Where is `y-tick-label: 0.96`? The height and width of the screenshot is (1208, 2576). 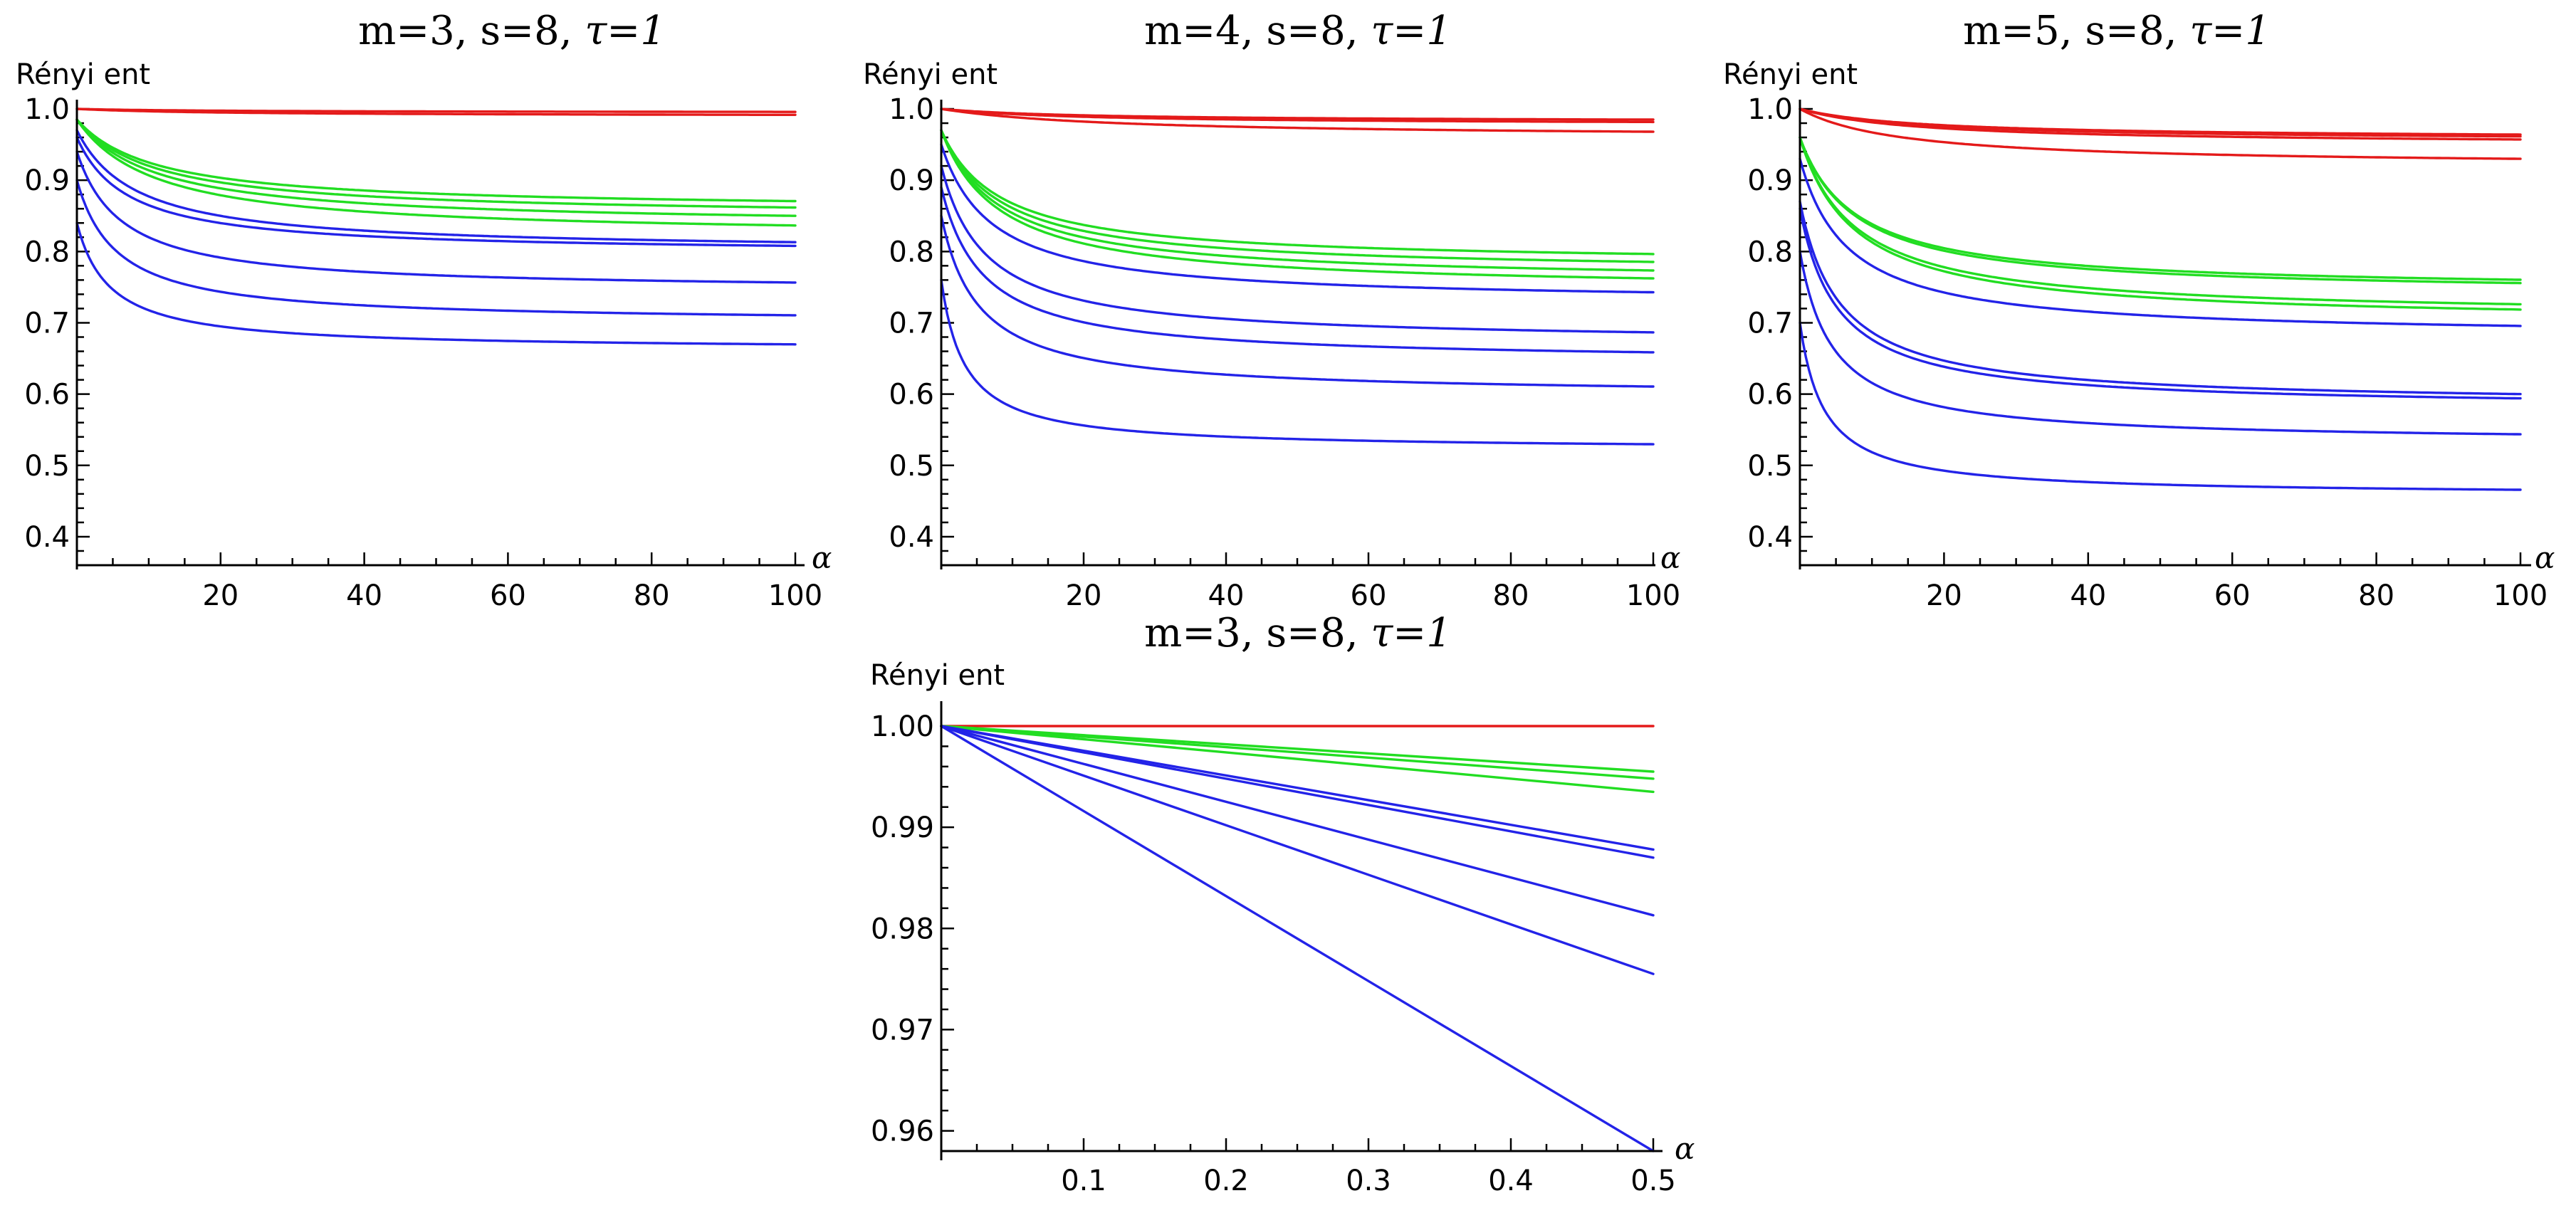 y-tick-label: 0.96 is located at coordinates (902, 1131).